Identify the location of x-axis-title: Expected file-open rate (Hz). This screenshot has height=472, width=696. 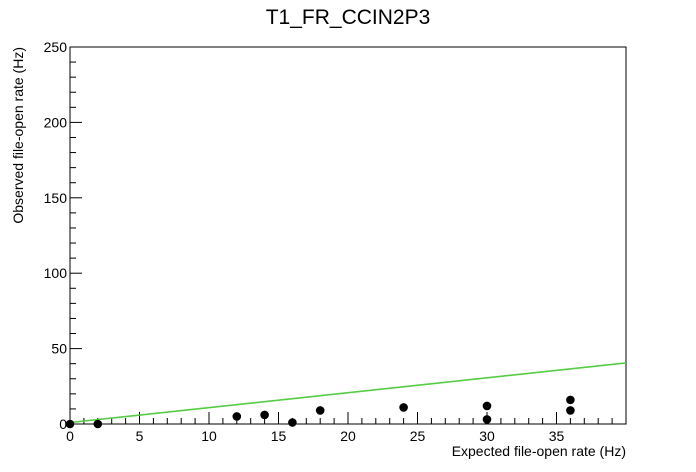
(539, 451).